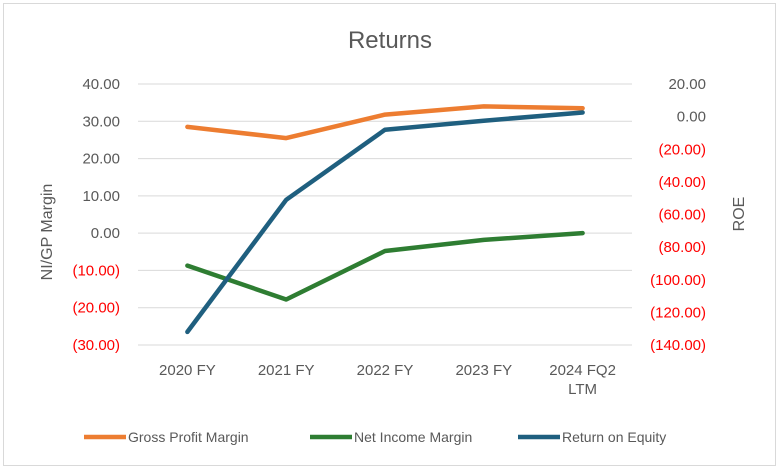 This screenshot has width=781, height=471. Describe the element at coordinates (105, 233) in the screenshot. I see `left-tick-label: 0.00` at that location.